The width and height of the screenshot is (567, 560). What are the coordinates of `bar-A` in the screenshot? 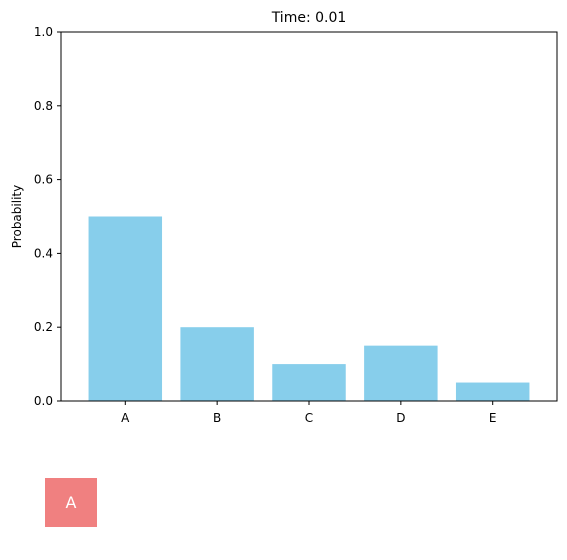 It's located at (125, 308).